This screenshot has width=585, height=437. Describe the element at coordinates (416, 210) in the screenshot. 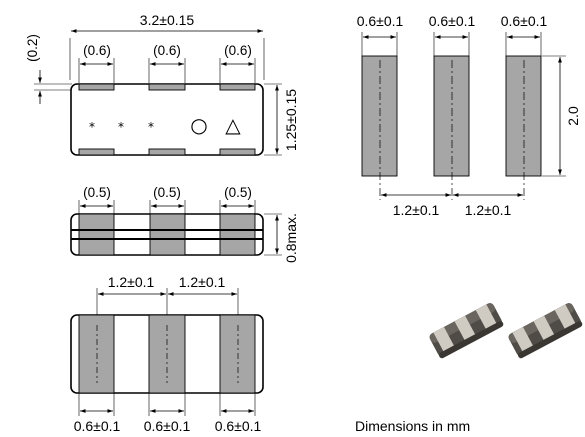

I see `land-pitch-1: 1.2±0.1` at that location.